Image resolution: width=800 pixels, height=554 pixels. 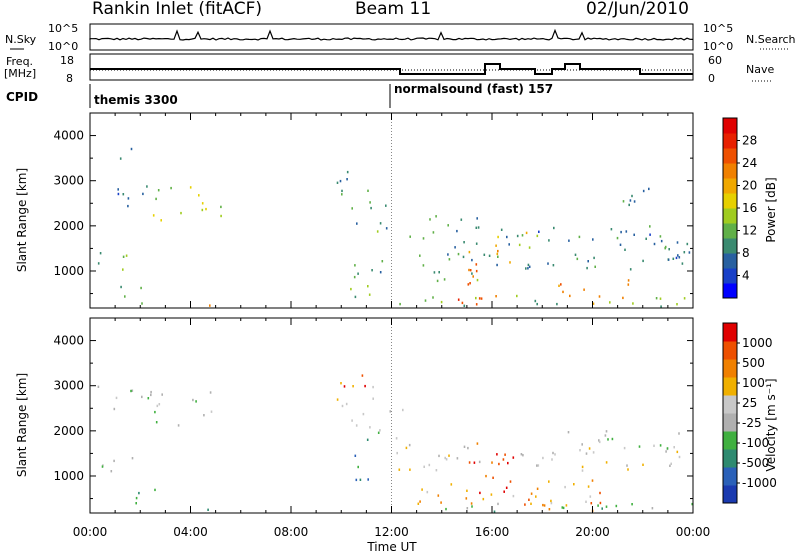 What do you see at coordinates (279, 95) in the screenshot?
I see `cpid-panel: CPID themis 3300 normalsound (fast) 157` at bounding box center [279, 95].